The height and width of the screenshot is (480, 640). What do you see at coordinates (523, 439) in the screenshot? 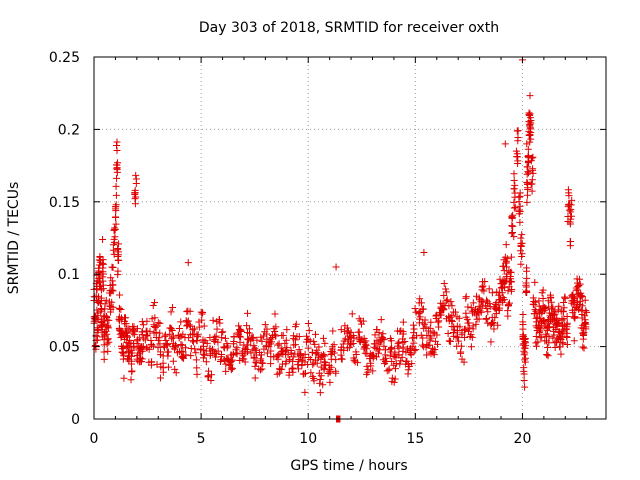
I see `x-tick-label: 20` at bounding box center [523, 439].